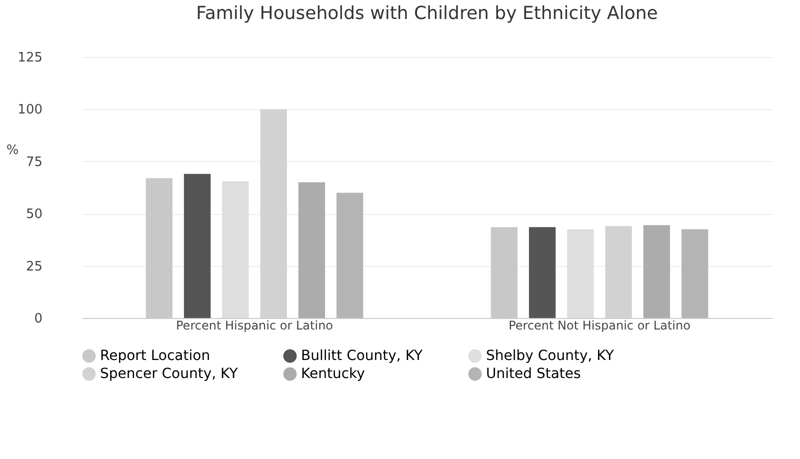 The width and height of the screenshot is (800, 459). I want to click on y-tick-label: 0, so click(38, 319).